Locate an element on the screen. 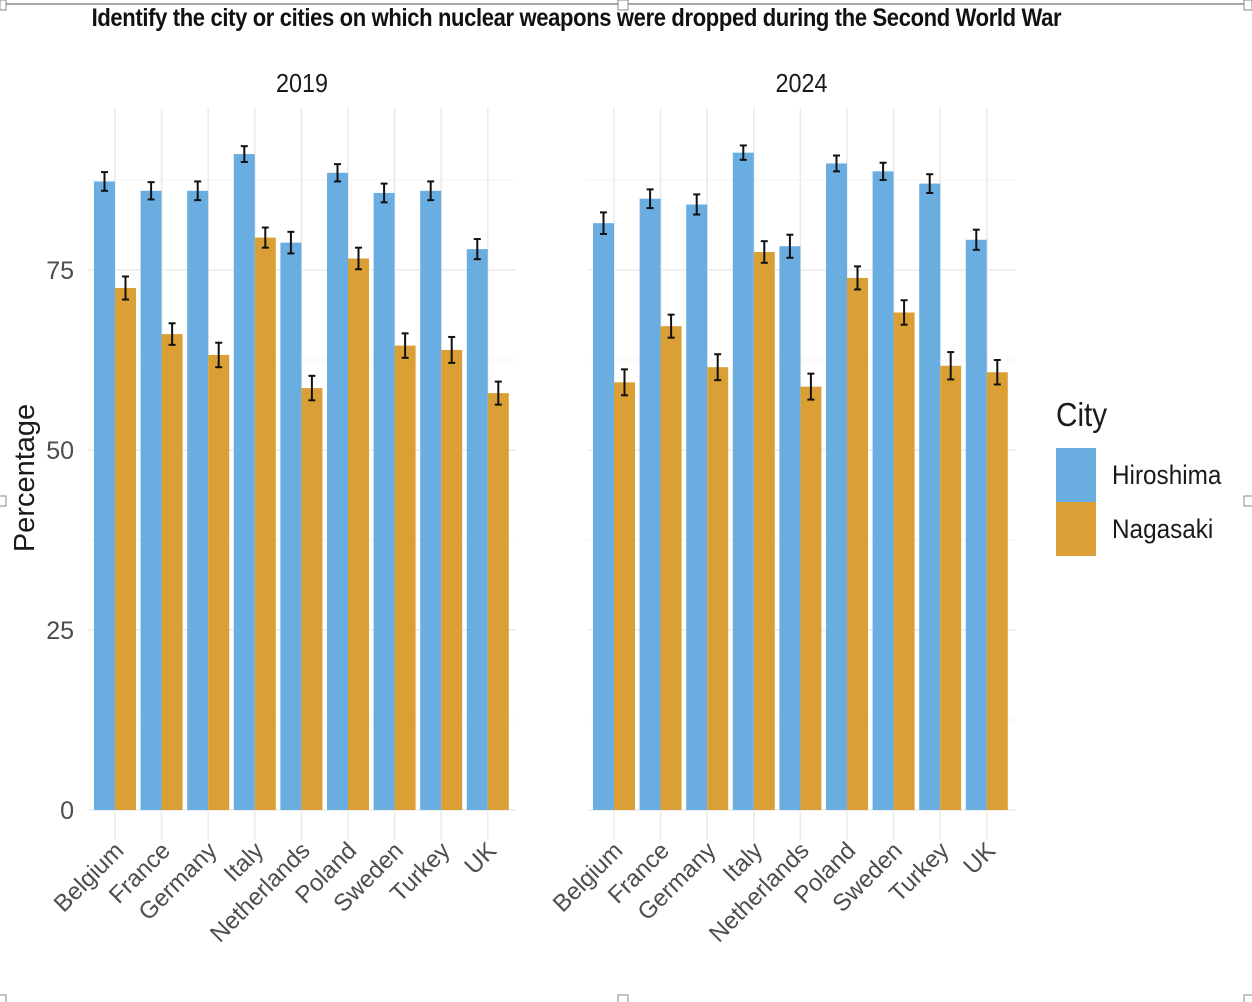 This screenshot has width=1252, height=1002. y-tick-label: 50 is located at coordinates (60, 451).